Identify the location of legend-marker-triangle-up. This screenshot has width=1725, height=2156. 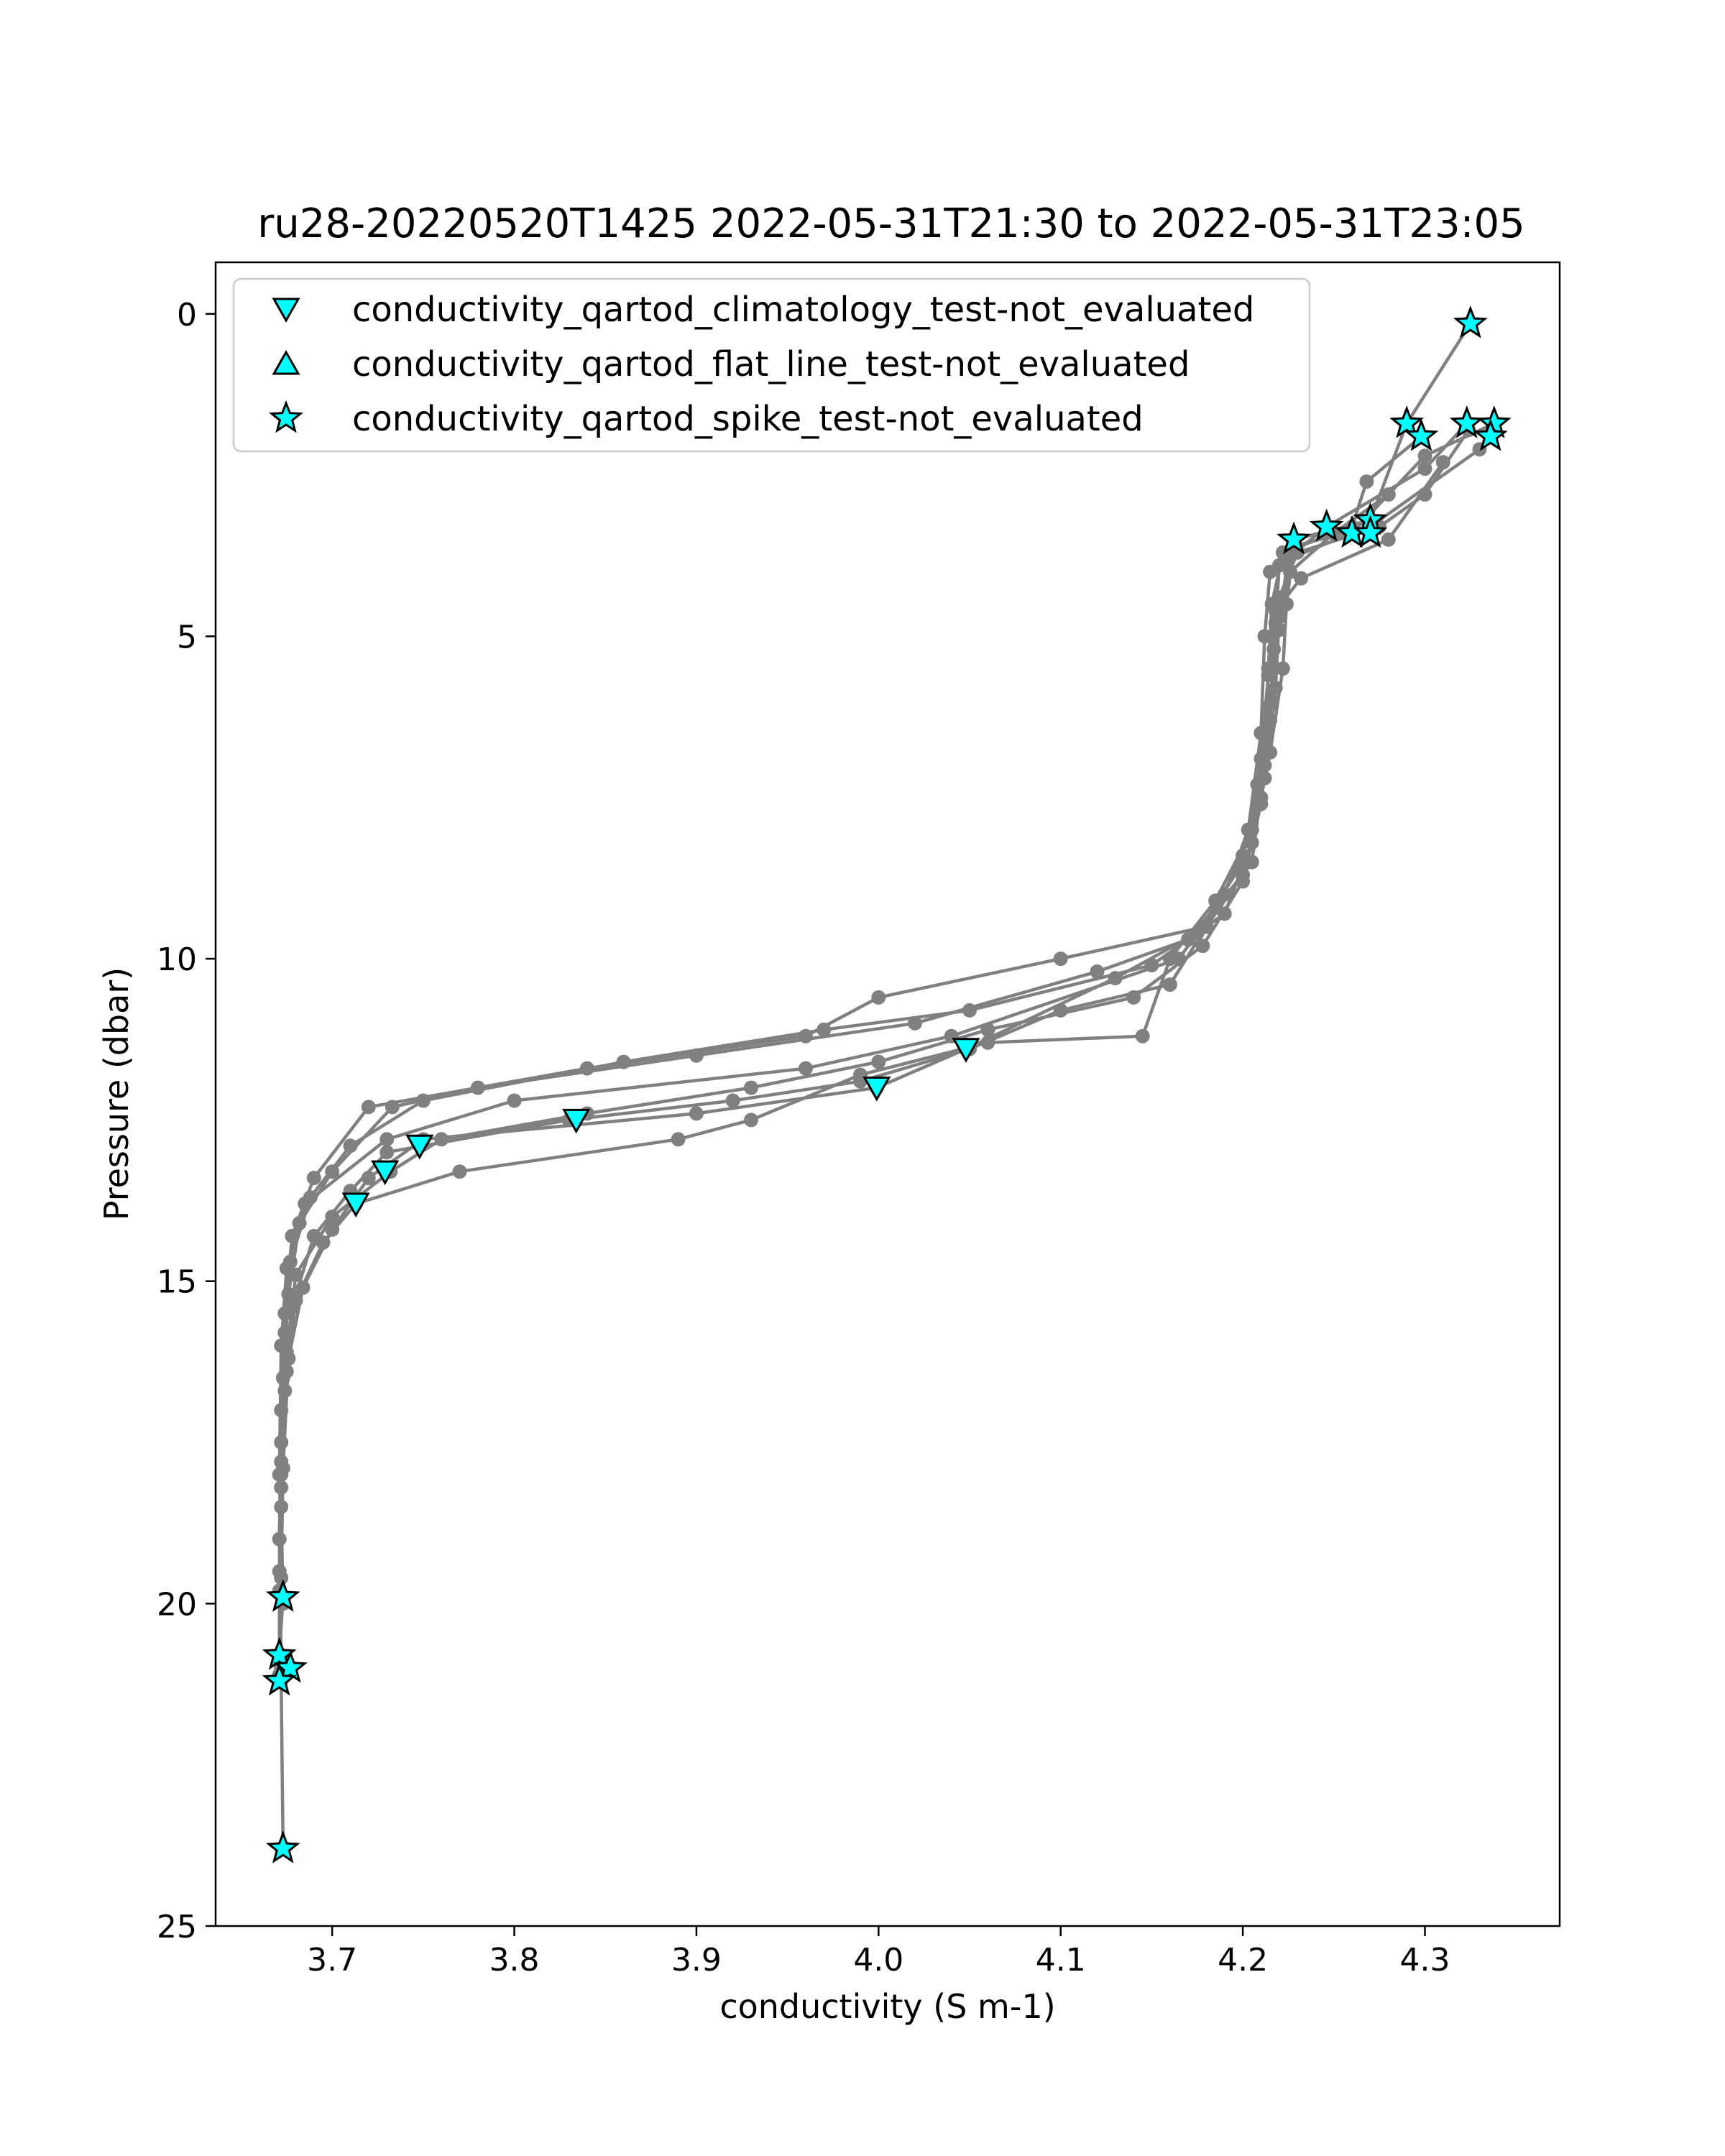
(286, 362).